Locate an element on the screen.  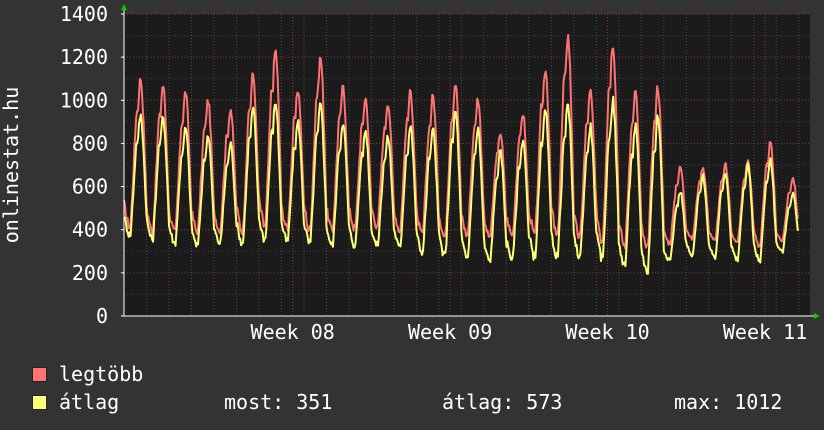
y-tick-label: 1400 is located at coordinates (84, 14).